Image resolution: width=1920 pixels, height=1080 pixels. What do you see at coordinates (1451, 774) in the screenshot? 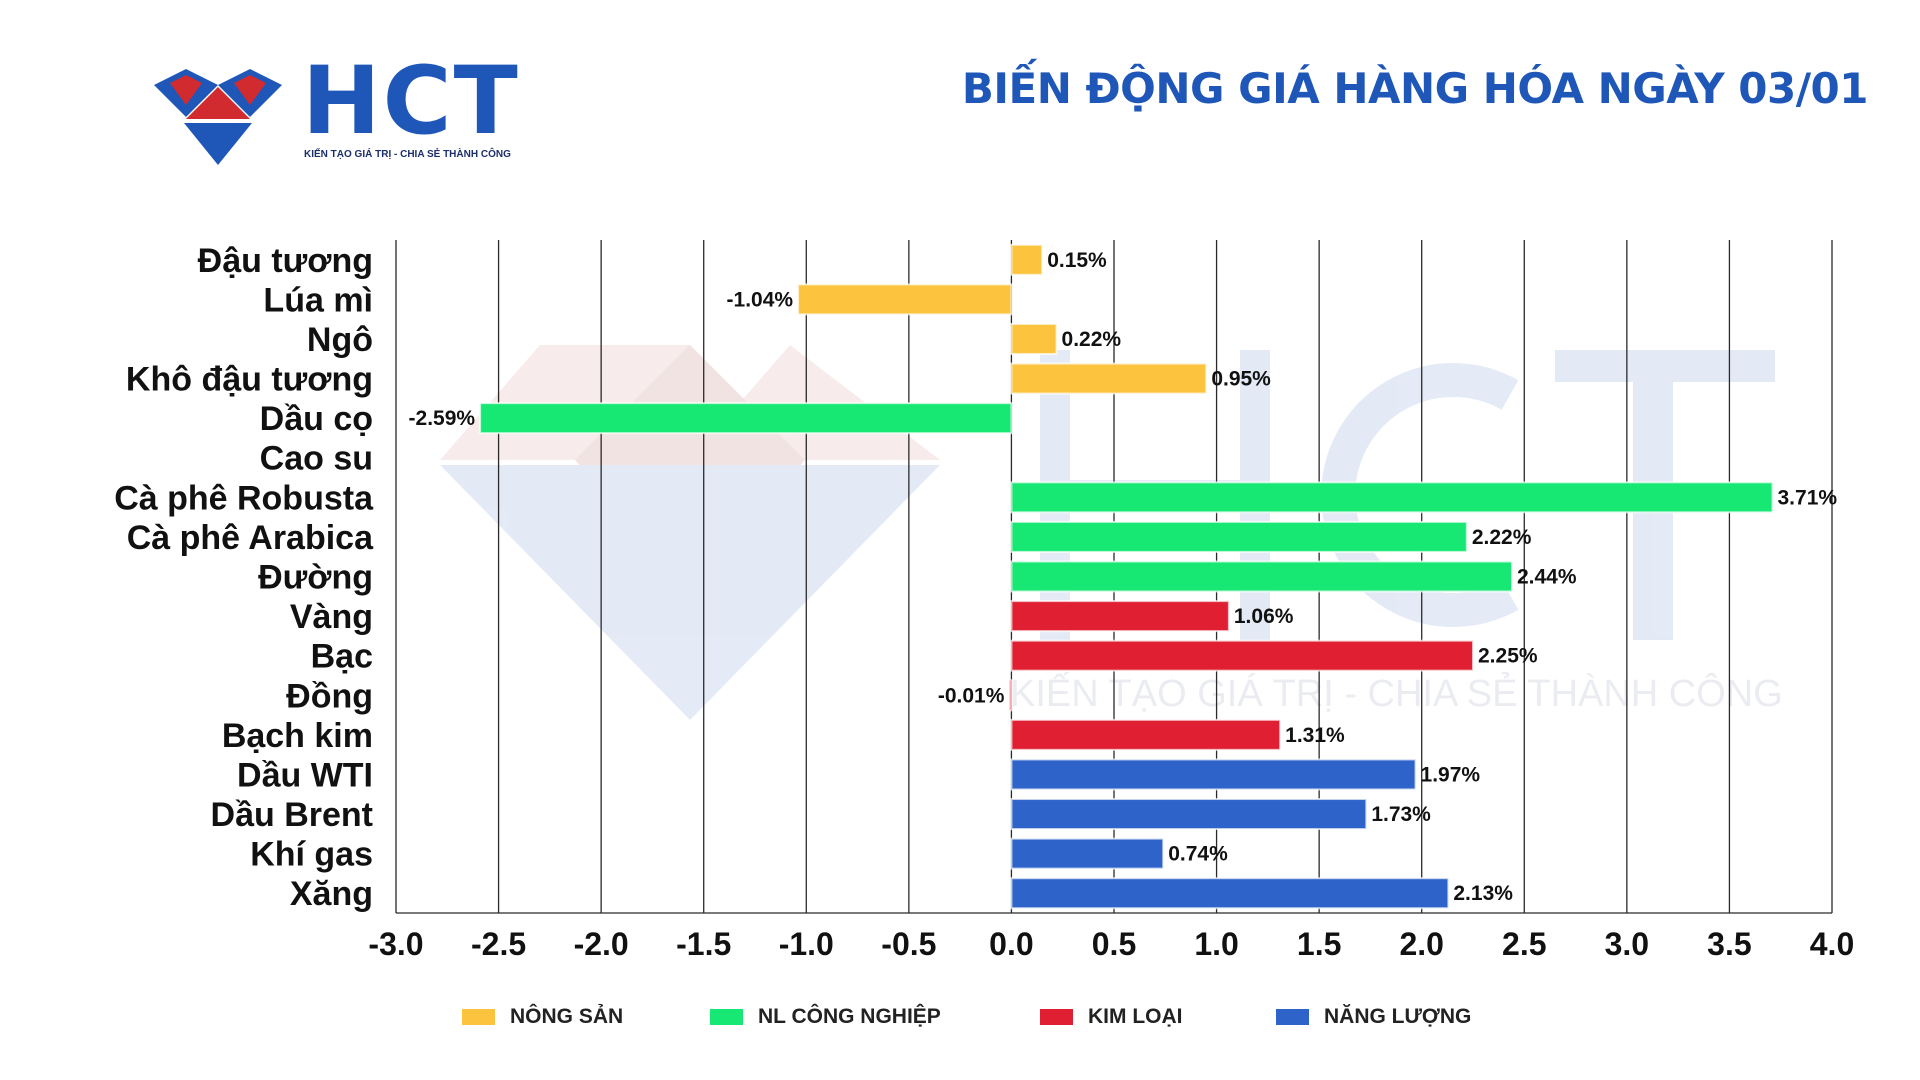
I see `data-label: 1.97%` at bounding box center [1451, 774].